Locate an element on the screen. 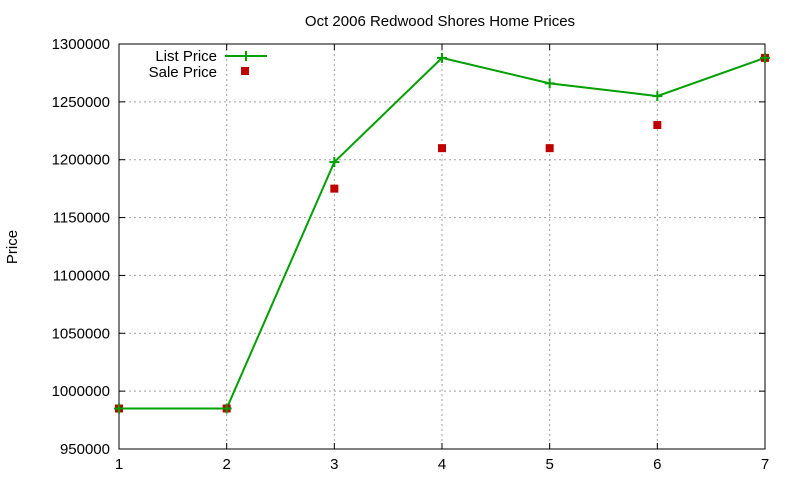 The height and width of the screenshot is (480, 800). y-tick-label: 1050000 is located at coordinates (81, 333).